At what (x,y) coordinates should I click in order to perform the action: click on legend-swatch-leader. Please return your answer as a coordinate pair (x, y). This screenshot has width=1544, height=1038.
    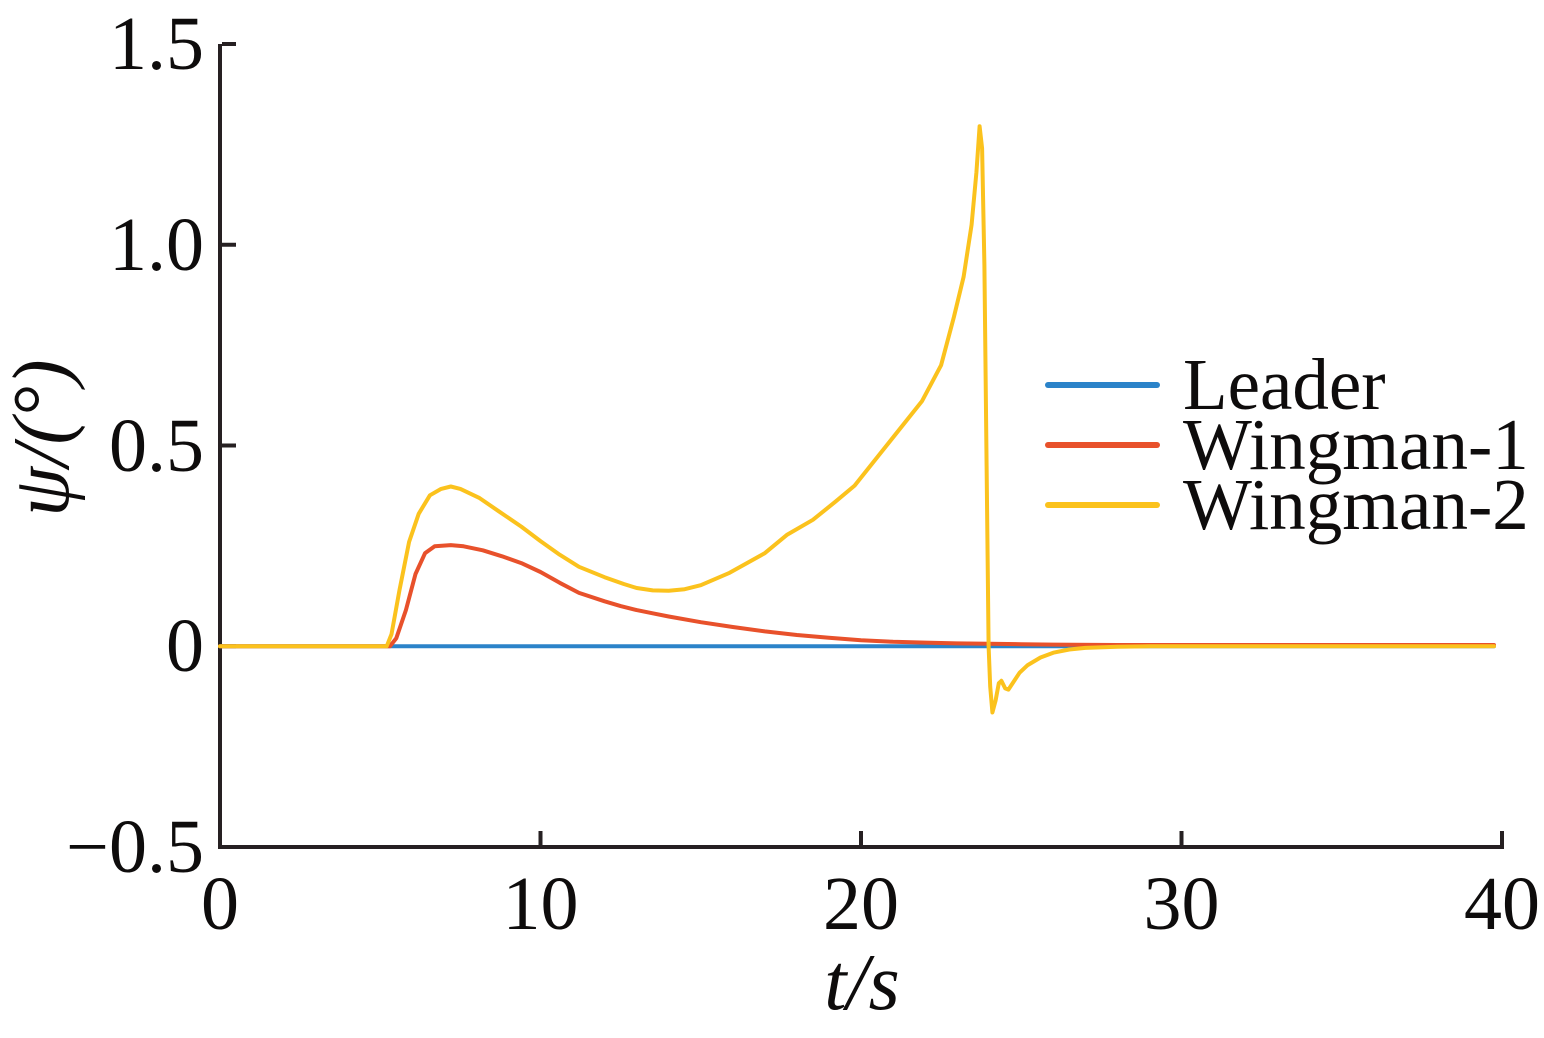
    Looking at the image, I should click on (1102, 385).